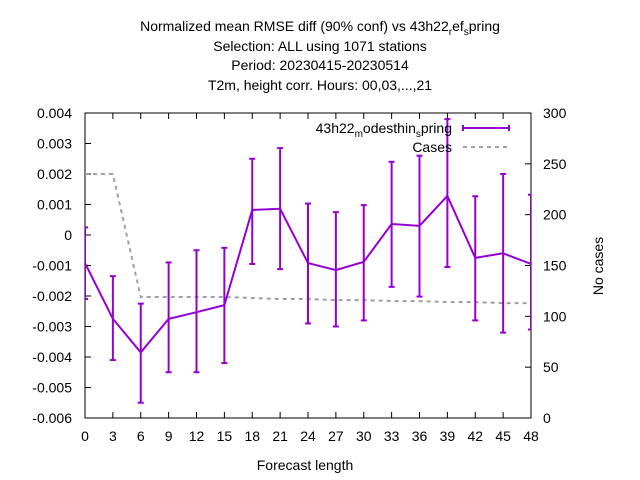 Image resolution: width=640 pixels, height=480 pixels. What do you see at coordinates (280, 436) in the screenshot?
I see `x-tick-label: 21` at bounding box center [280, 436].